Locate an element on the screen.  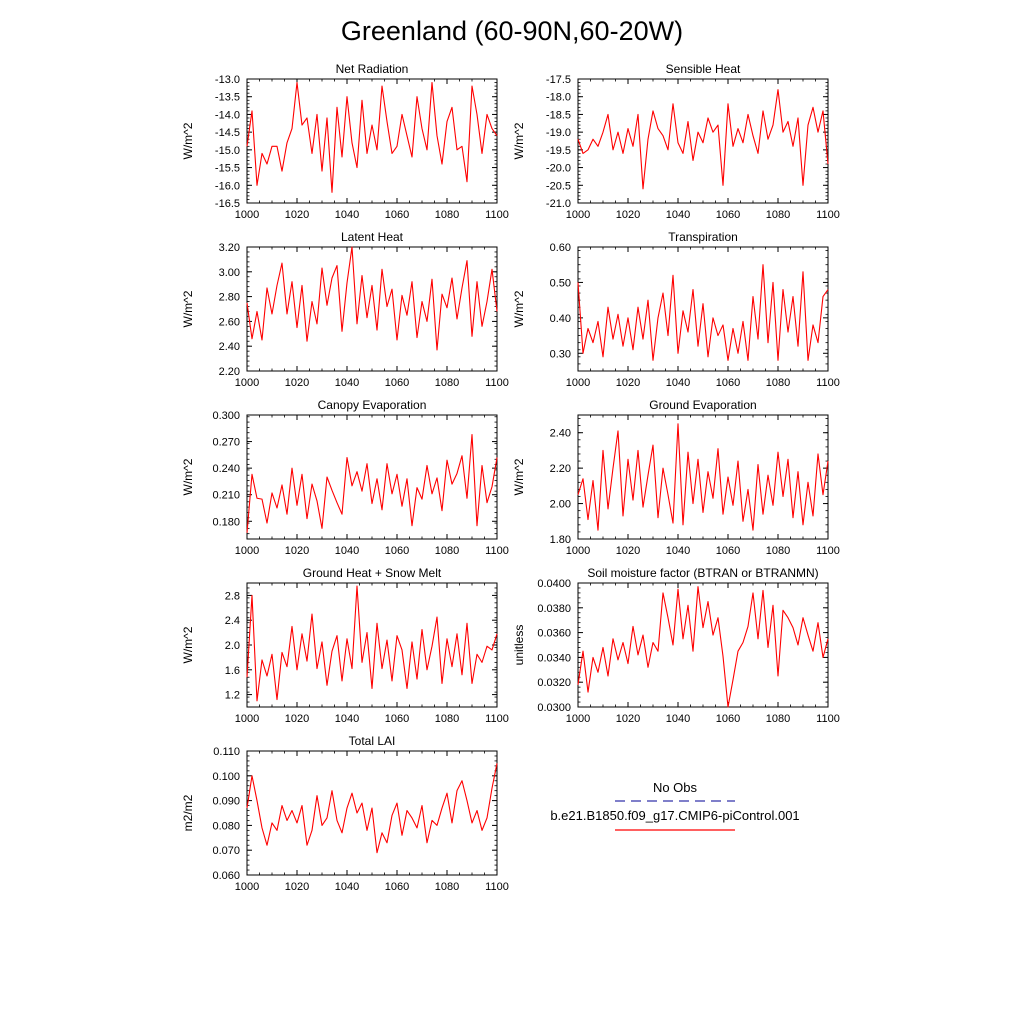
chart-title: Ground Evaporation is located at coordinates (702, 405).